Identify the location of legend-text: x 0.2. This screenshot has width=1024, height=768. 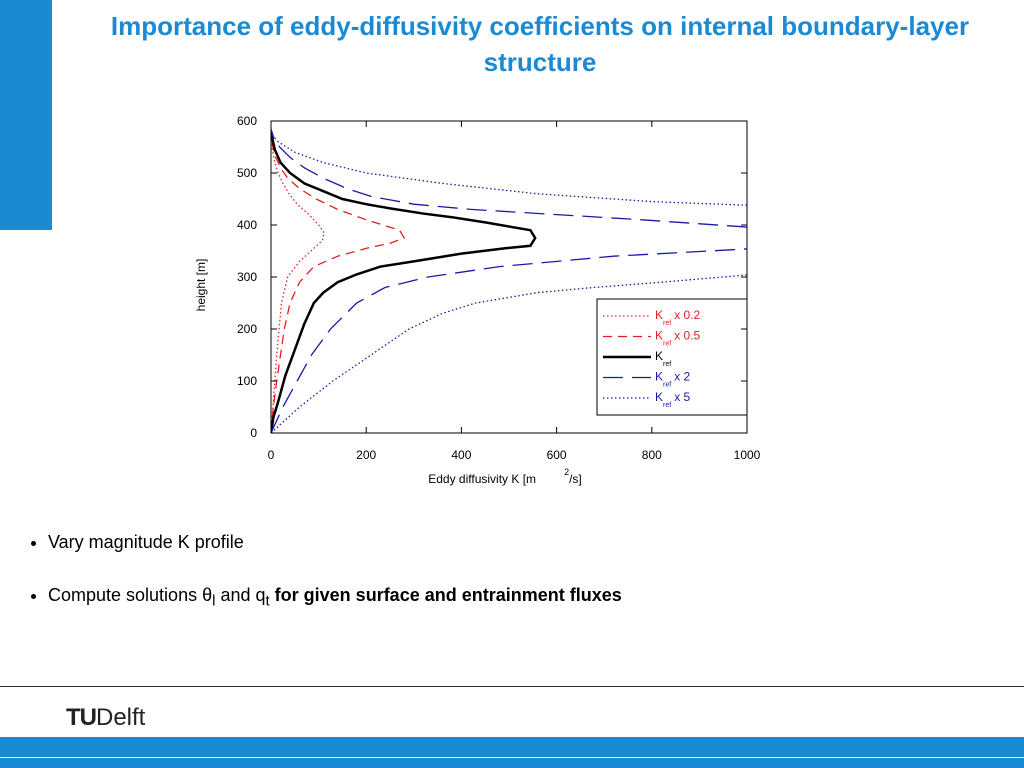
(687, 315).